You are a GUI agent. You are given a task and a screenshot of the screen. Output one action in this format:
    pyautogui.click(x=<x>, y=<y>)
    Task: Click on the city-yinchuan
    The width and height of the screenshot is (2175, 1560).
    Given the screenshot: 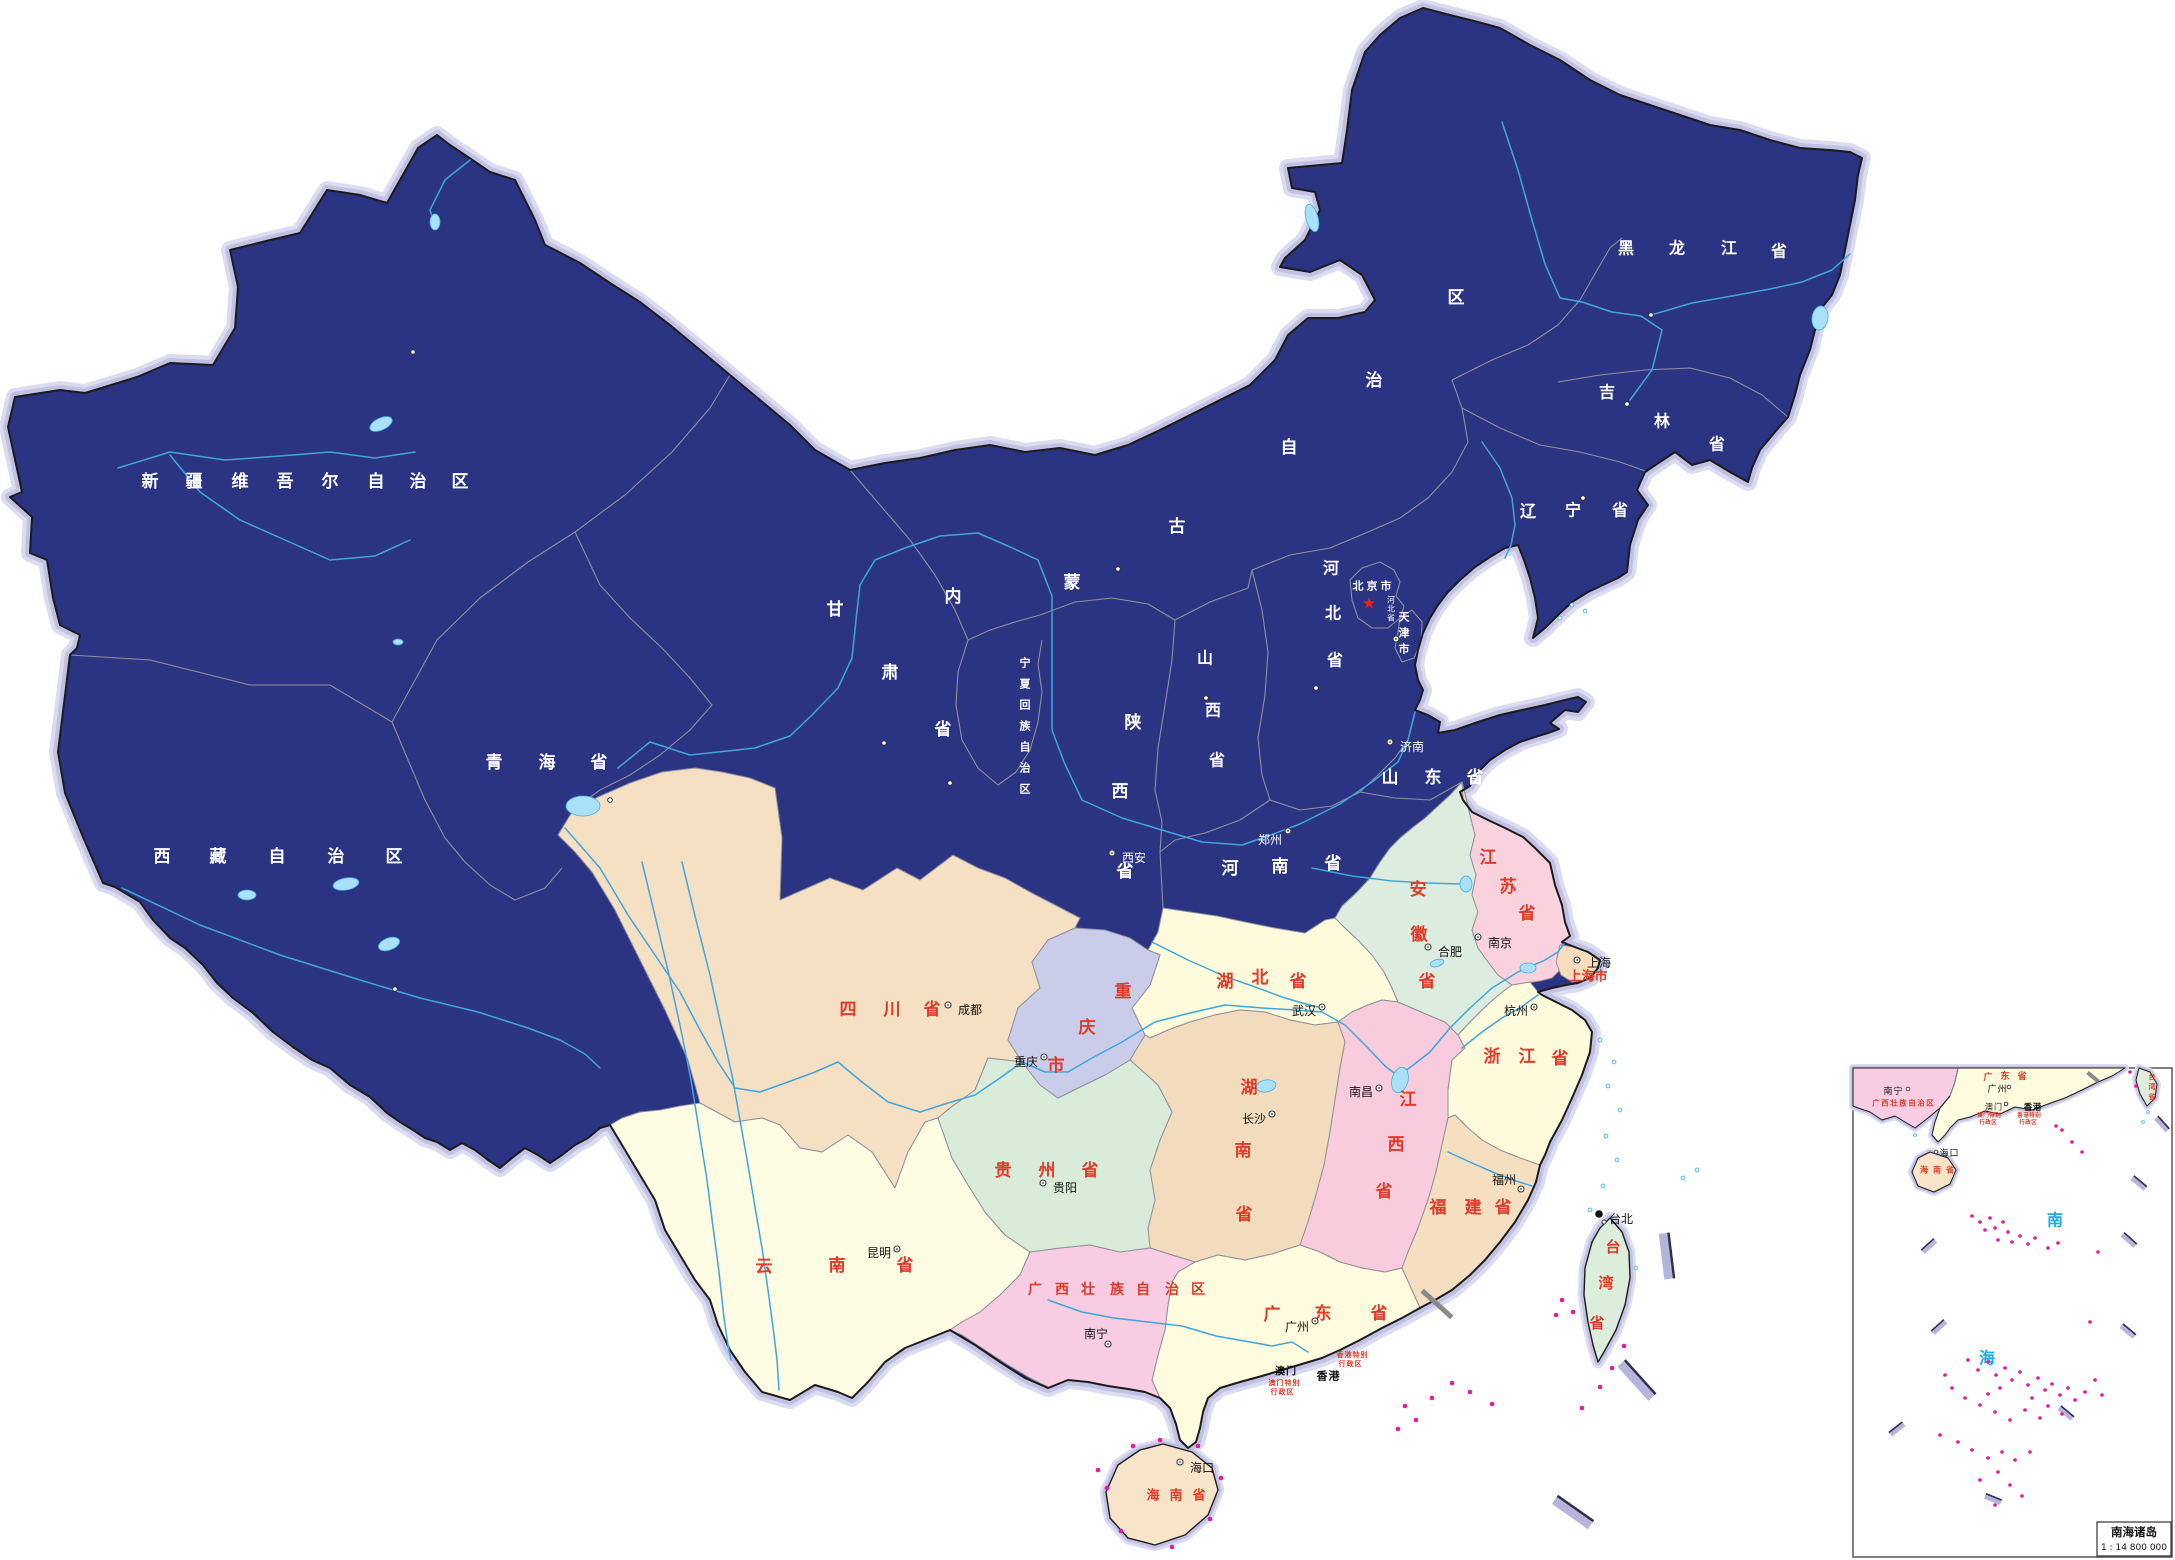 What is the action you would take?
    pyautogui.click(x=950, y=783)
    